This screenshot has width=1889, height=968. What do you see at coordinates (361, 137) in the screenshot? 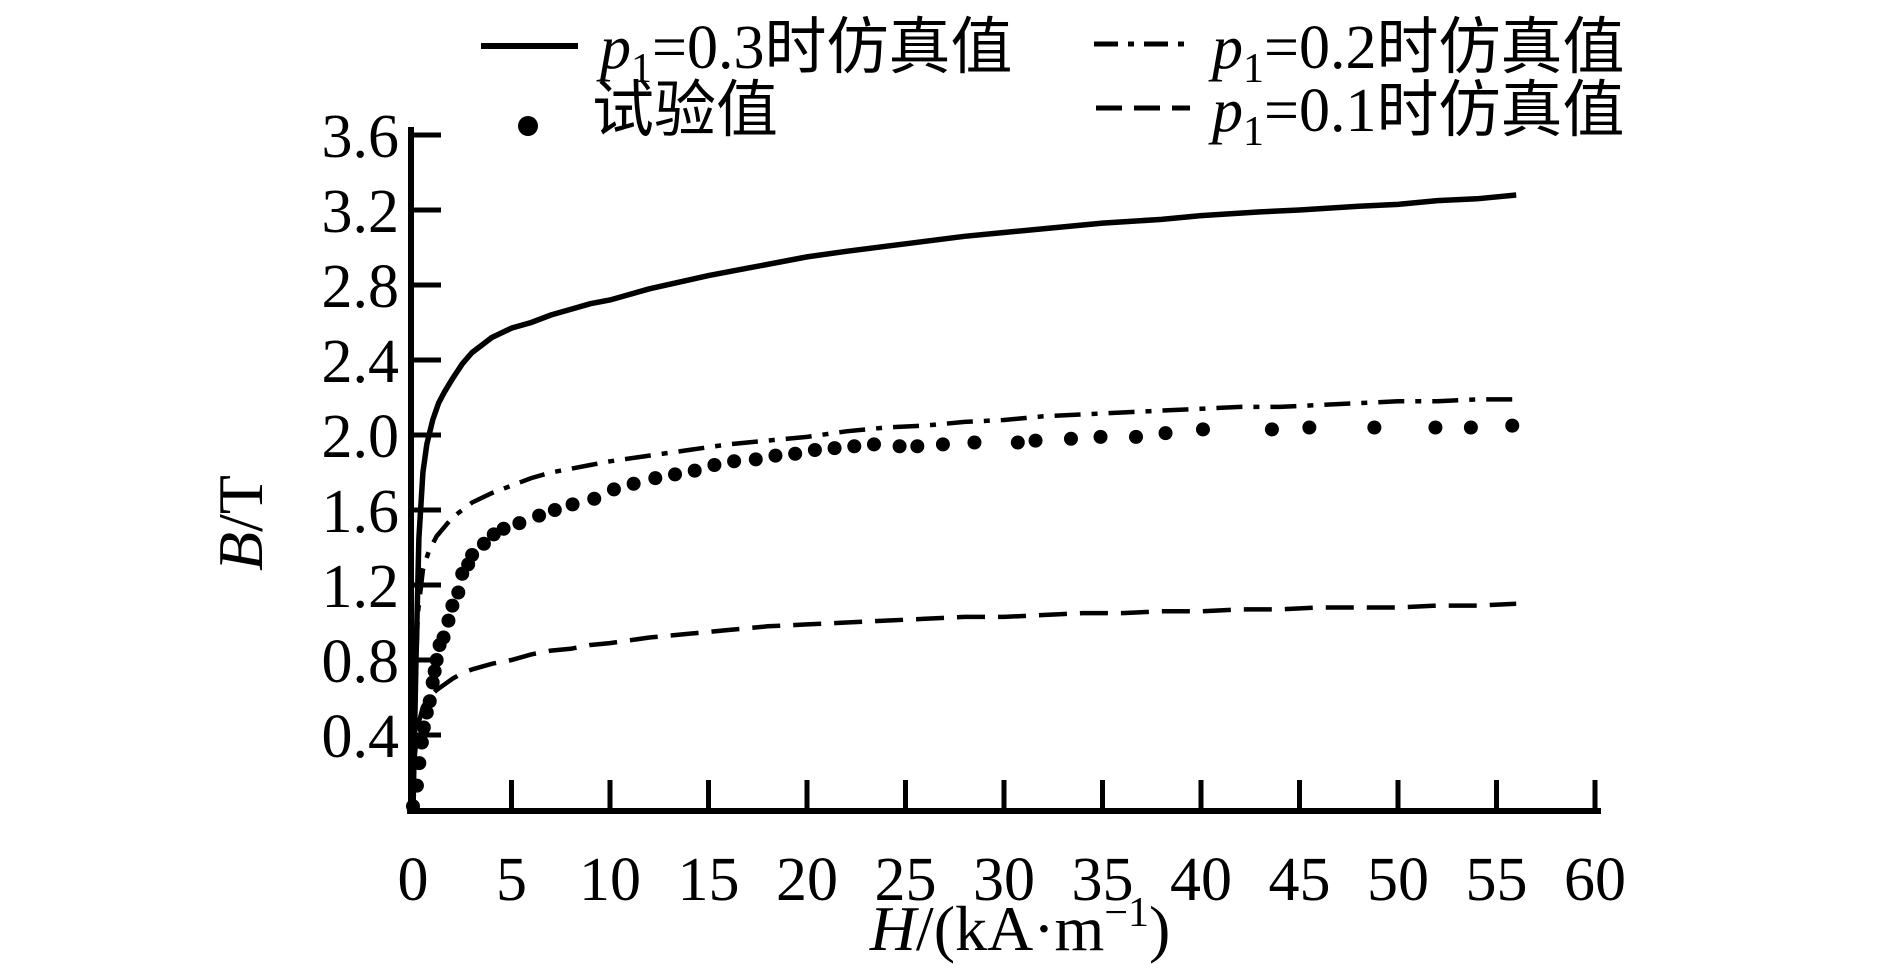
I see `y-tick-label: 3.6` at bounding box center [361, 137].